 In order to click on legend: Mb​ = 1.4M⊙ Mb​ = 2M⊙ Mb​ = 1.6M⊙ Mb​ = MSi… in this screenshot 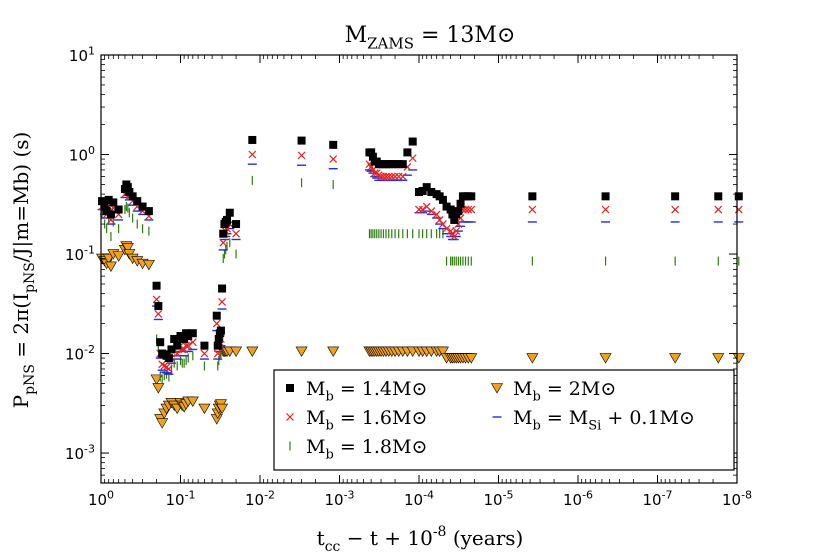, I will do `click(504, 420)`.